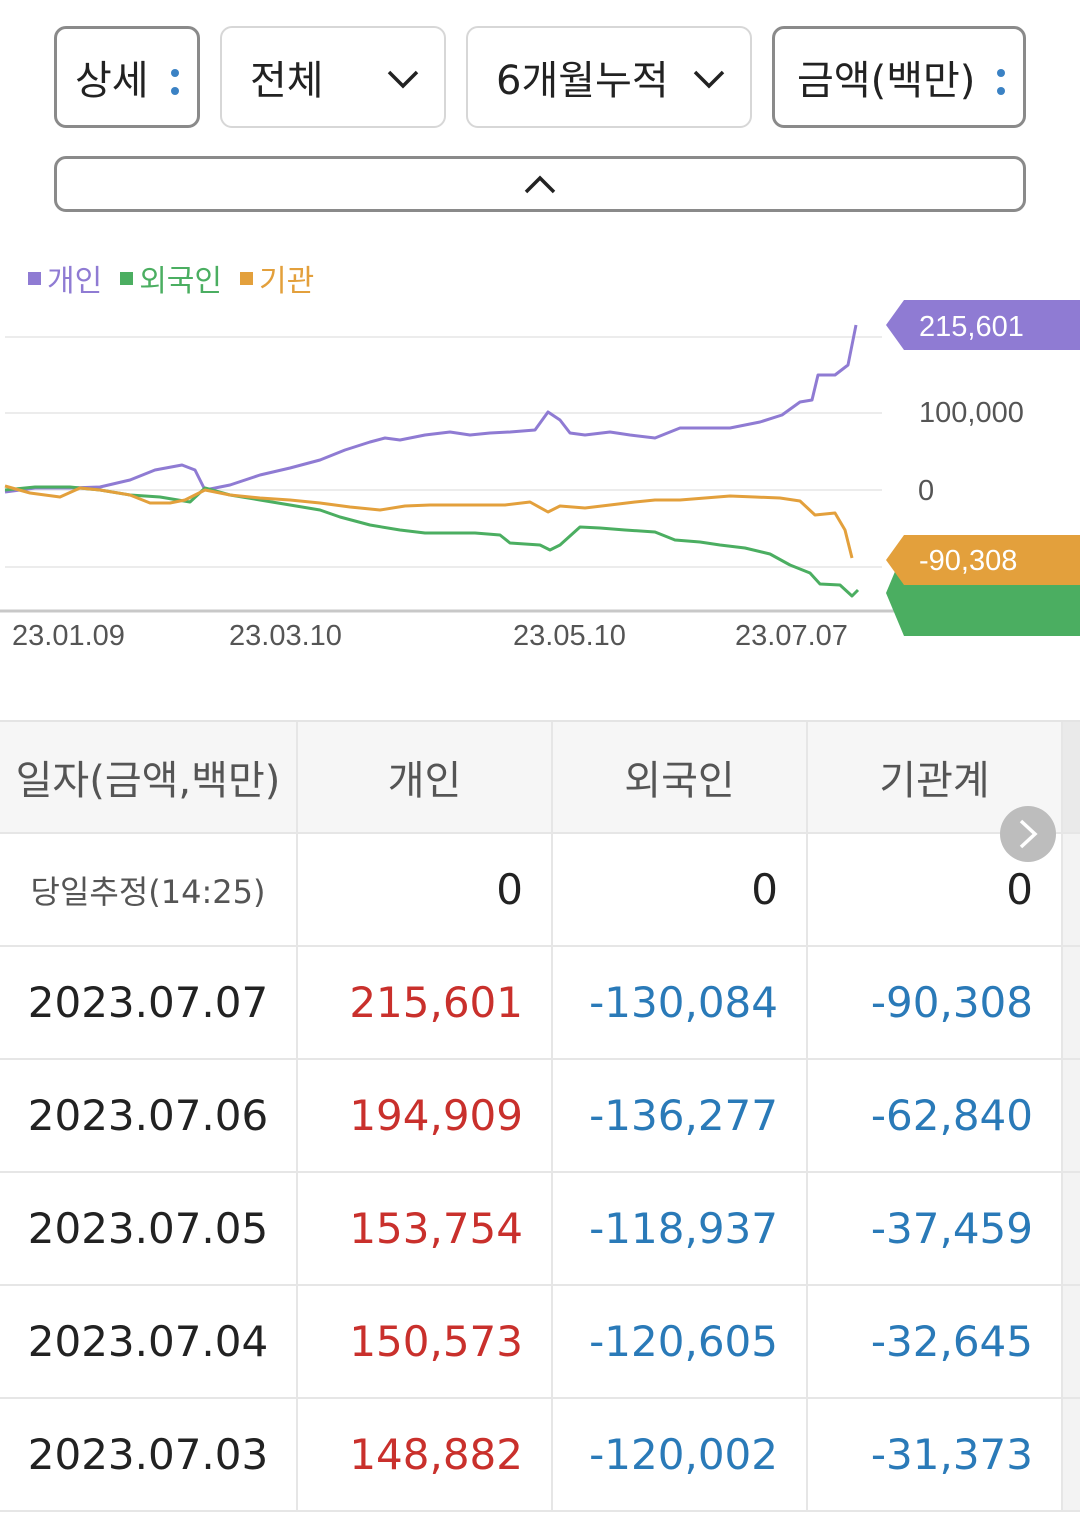 The height and width of the screenshot is (1515, 1080). I want to click on today-label: 당일추정(14:25), so click(149, 889).